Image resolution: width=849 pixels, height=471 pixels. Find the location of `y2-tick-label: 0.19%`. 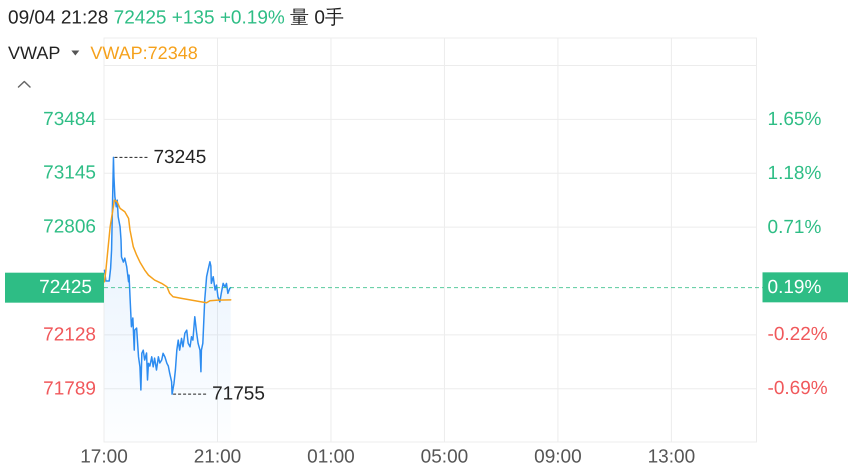

y2-tick-label: 0.19% is located at coordinates (795, 287).